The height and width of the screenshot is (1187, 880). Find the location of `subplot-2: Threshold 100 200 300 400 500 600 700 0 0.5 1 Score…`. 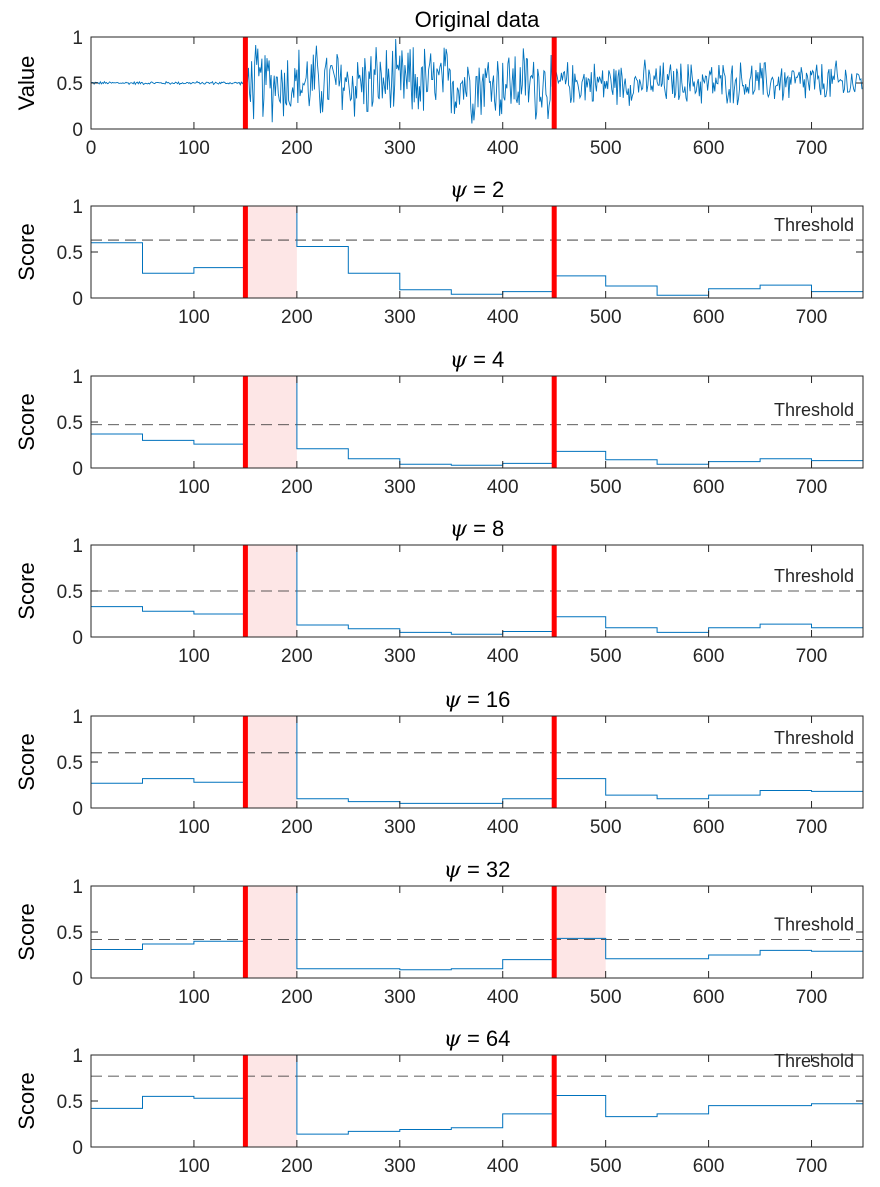

subplot-2: Threshold 100 200 300 400 500 600 700 0 0.5 1 Score… is located at coordinates (439, 422).